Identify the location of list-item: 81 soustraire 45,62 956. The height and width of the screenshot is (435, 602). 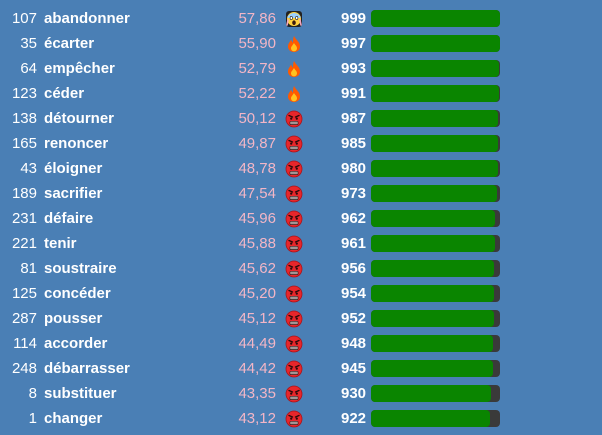
(301, 268).